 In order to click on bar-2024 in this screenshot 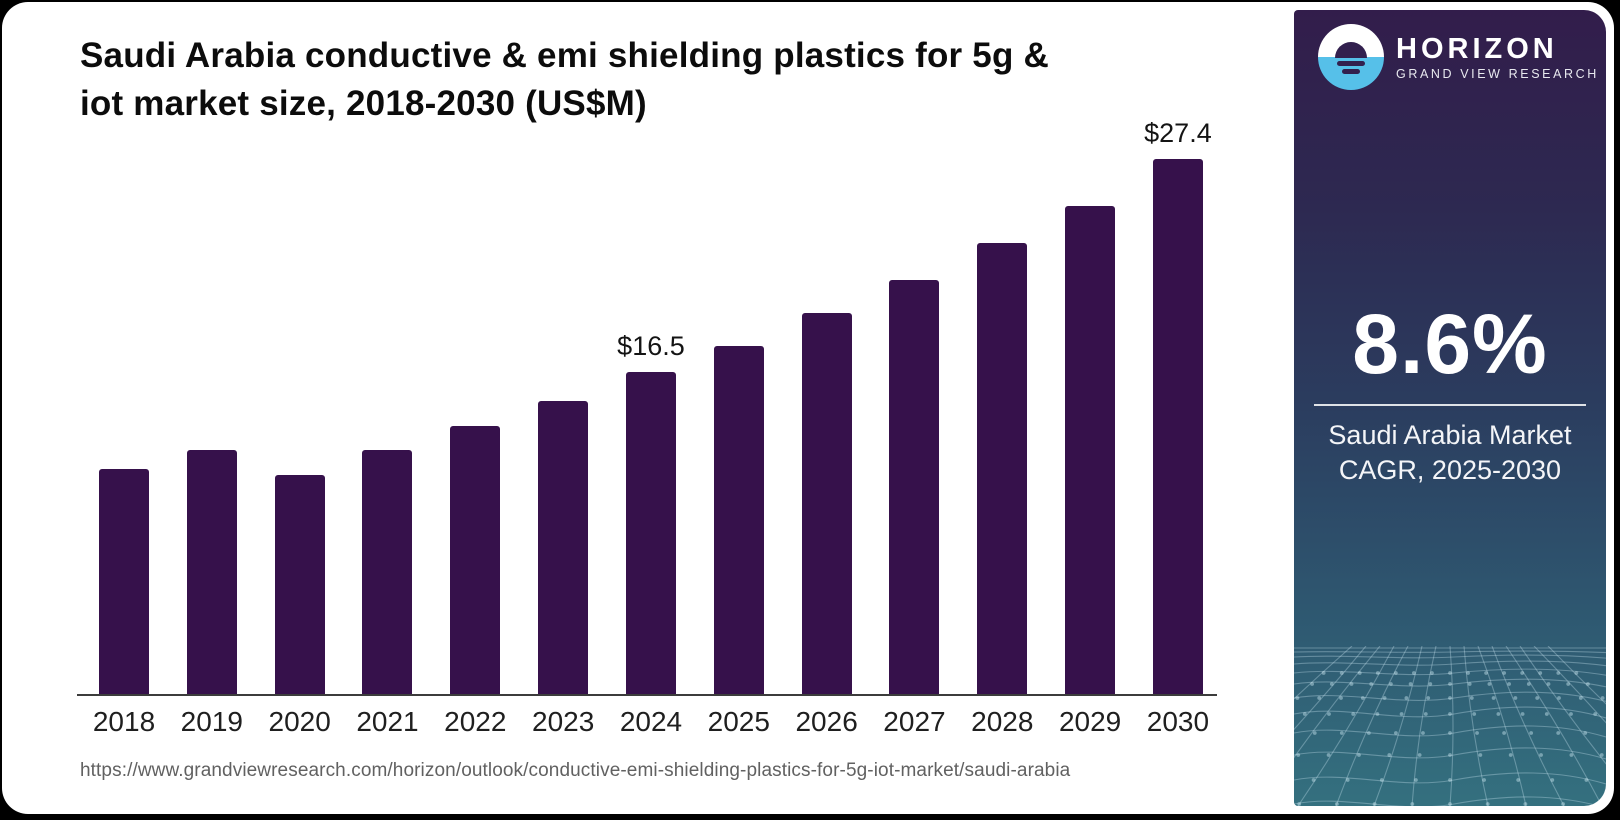, I will do `click(650, 533)`.